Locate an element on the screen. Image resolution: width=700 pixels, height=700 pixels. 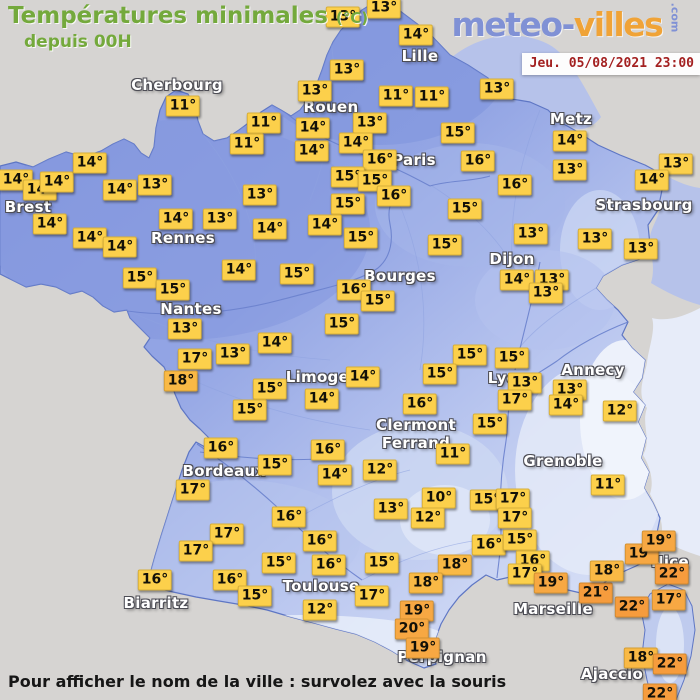
temp-badge: 21° is located at coordinates (596, 593).